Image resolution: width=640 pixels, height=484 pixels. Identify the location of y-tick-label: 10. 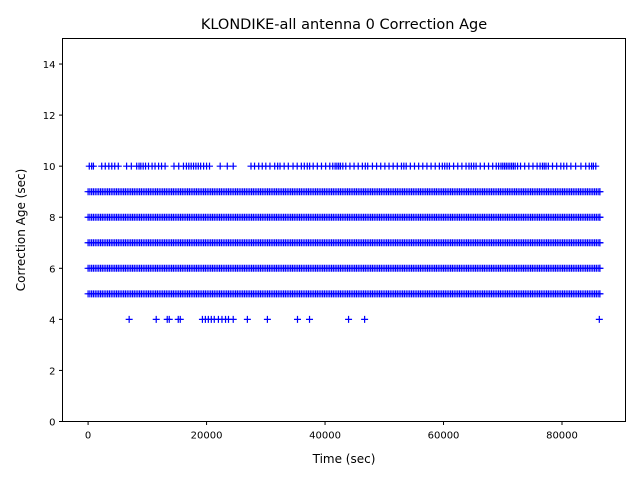
(49, 167).